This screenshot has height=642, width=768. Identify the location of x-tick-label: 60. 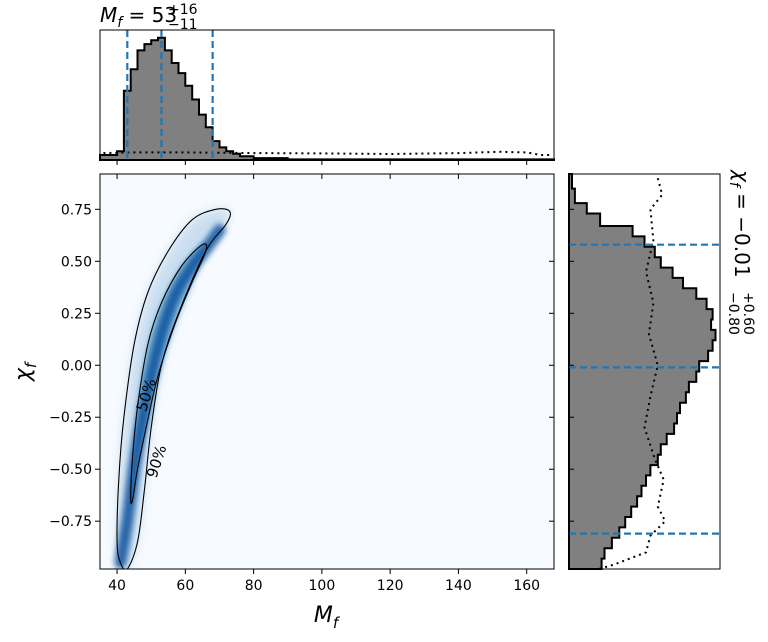
(185, 586).